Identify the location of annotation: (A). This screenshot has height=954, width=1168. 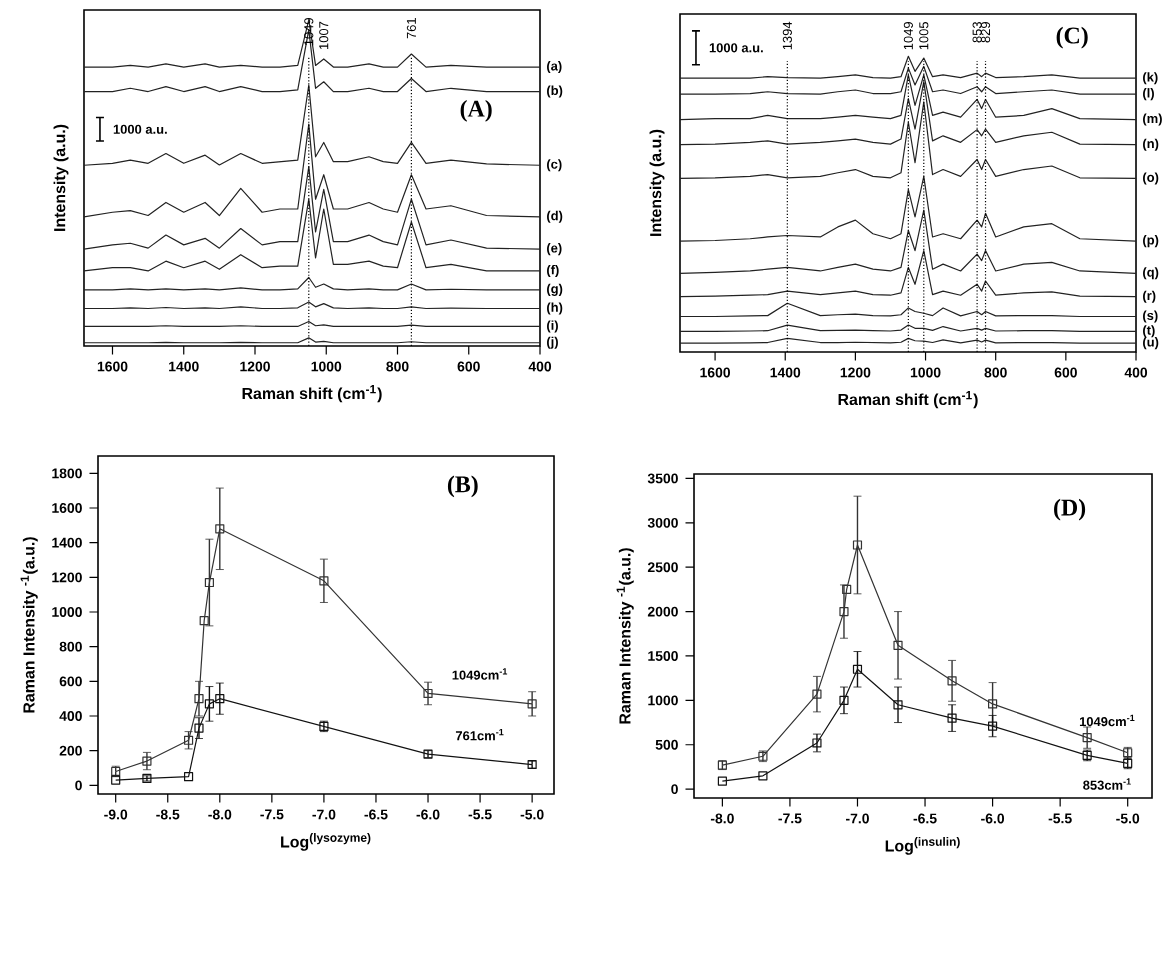
(476, 110).